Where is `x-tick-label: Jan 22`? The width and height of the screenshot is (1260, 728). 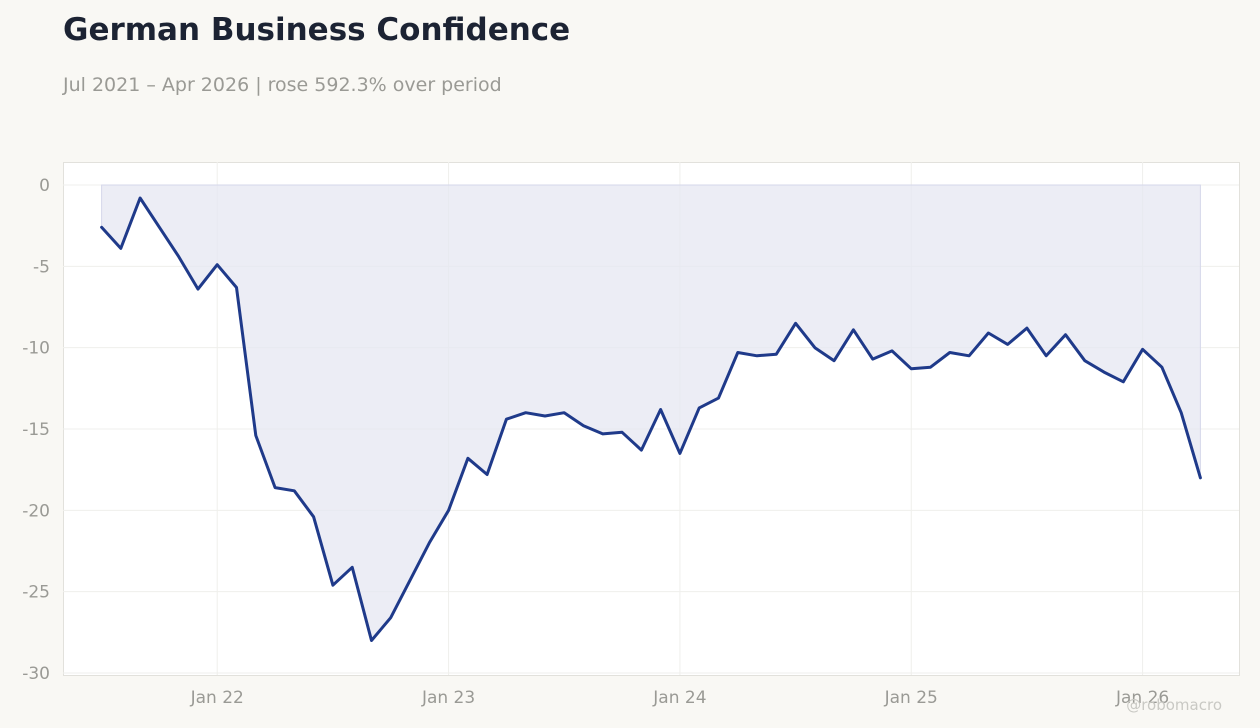
x-tick-label: Jan 22 is located at coordinates (217, 698).